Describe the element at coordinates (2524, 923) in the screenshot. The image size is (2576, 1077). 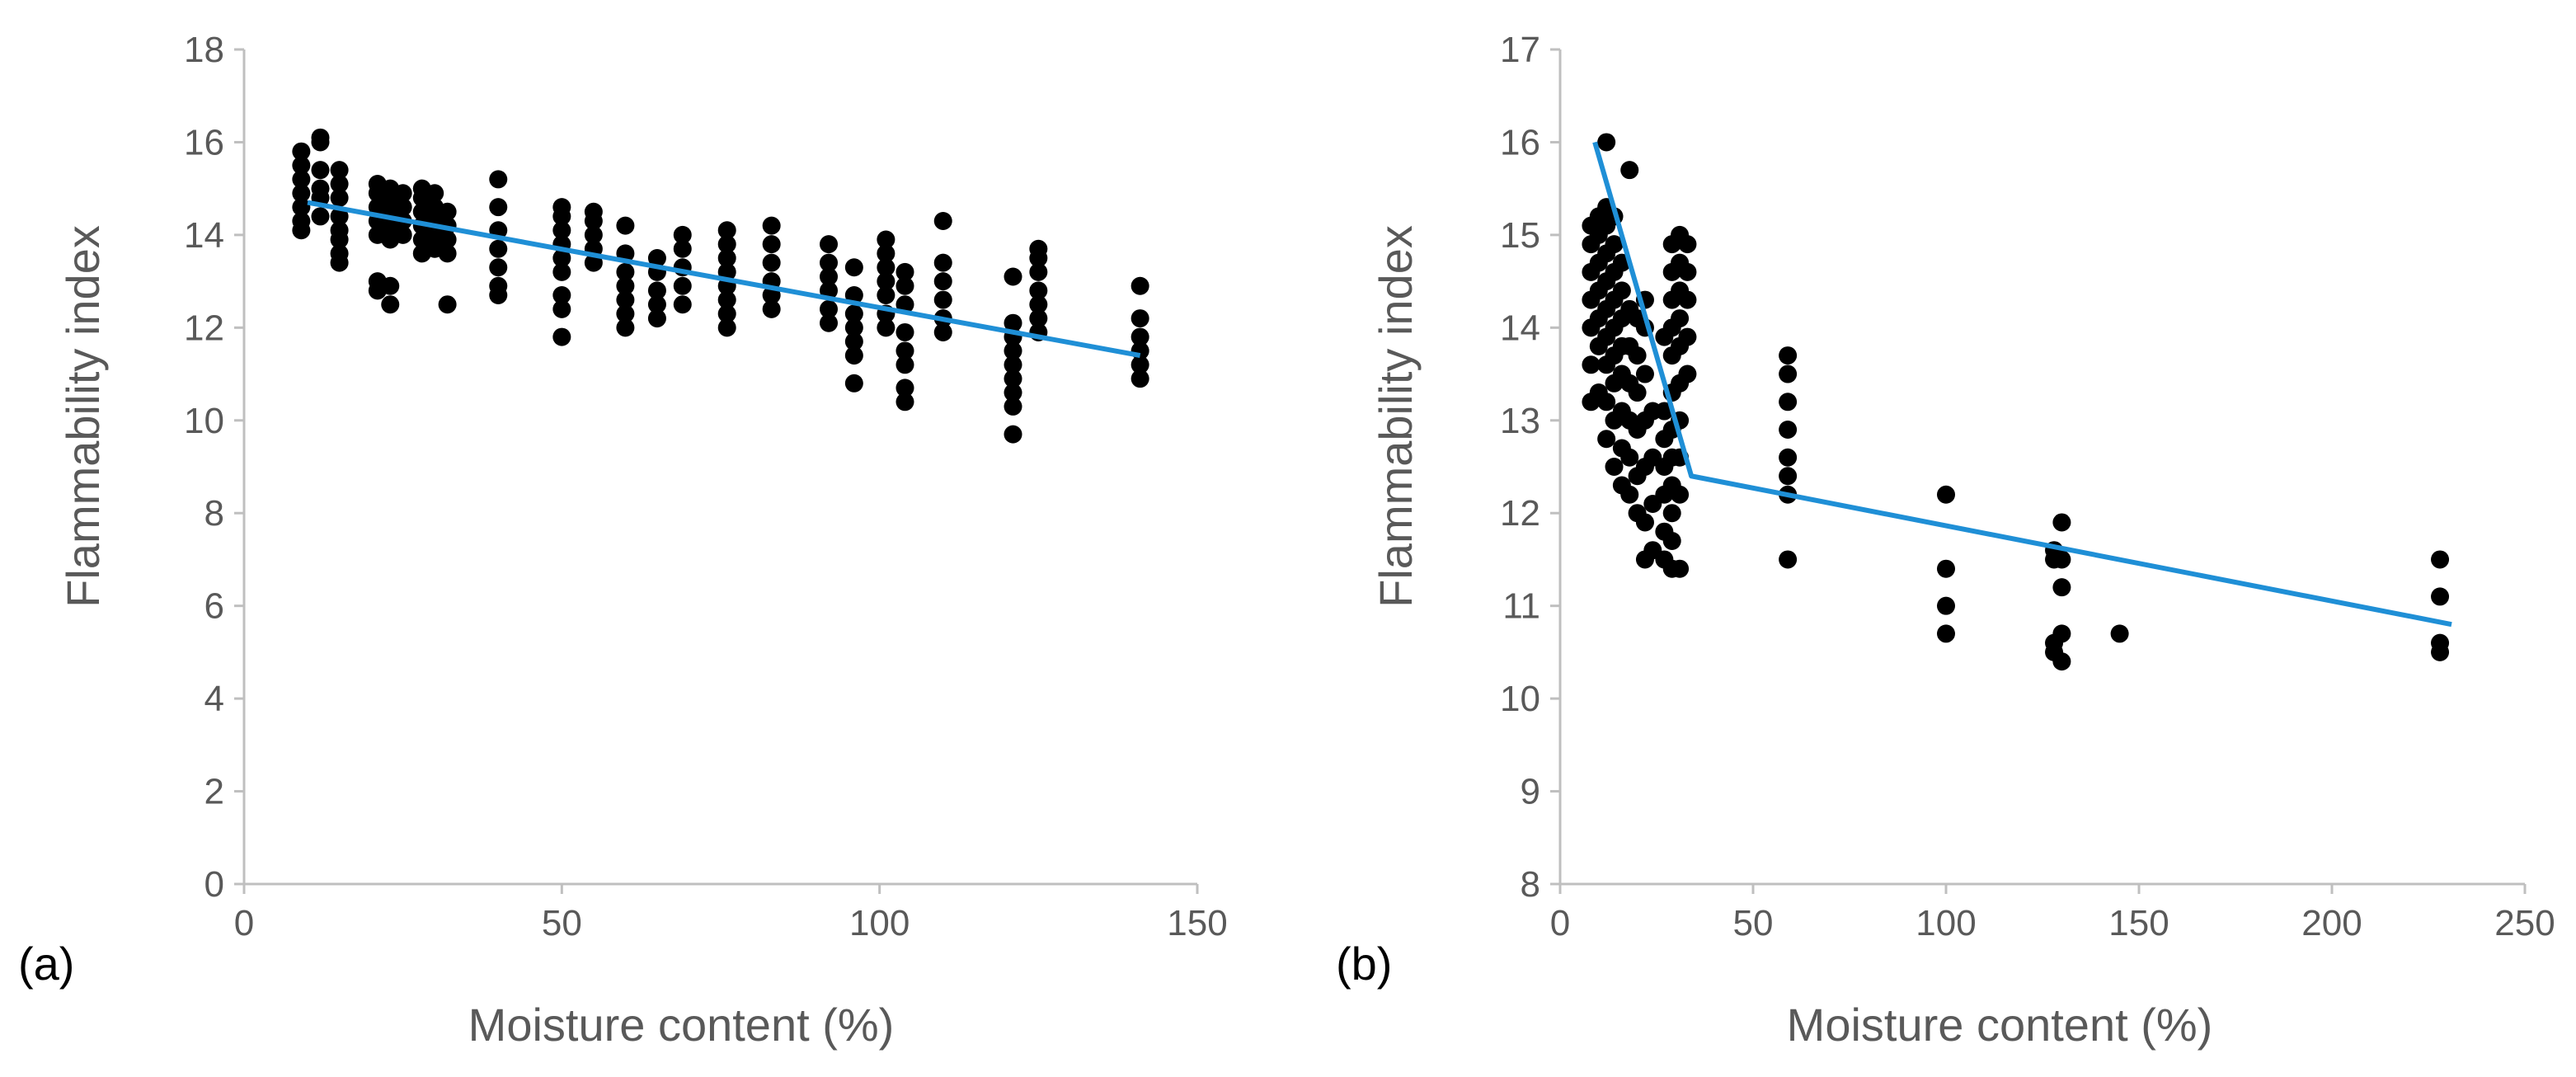
I see `x-tick-label: 250` at that location.